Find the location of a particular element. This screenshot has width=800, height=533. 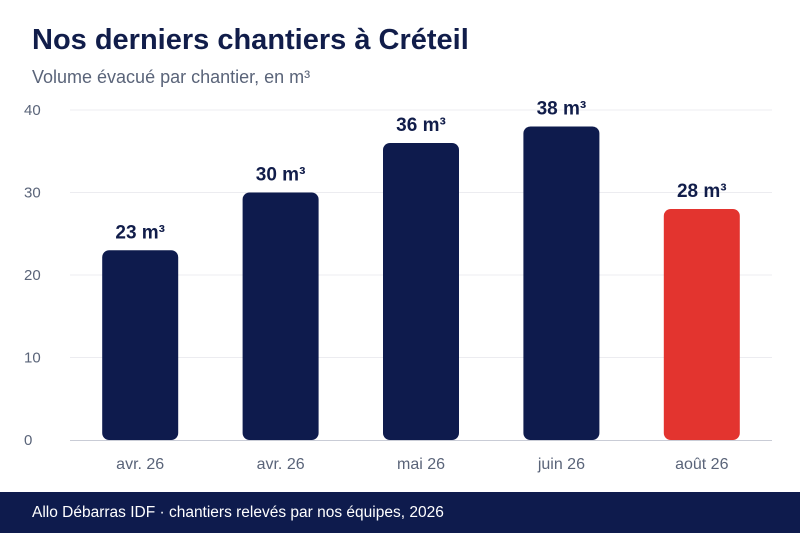

x-tick-label: juin 26 is located at coordinates (561, 464).